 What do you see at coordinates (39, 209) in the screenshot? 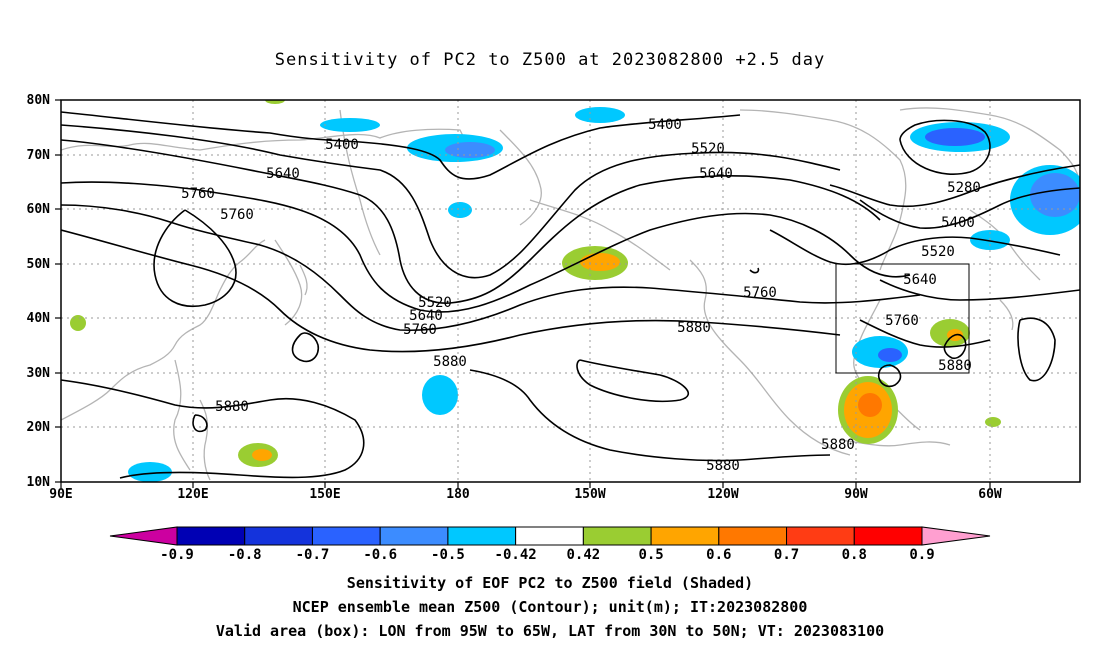
I see `lat-label: 60N` at bounding box center [39, 209].